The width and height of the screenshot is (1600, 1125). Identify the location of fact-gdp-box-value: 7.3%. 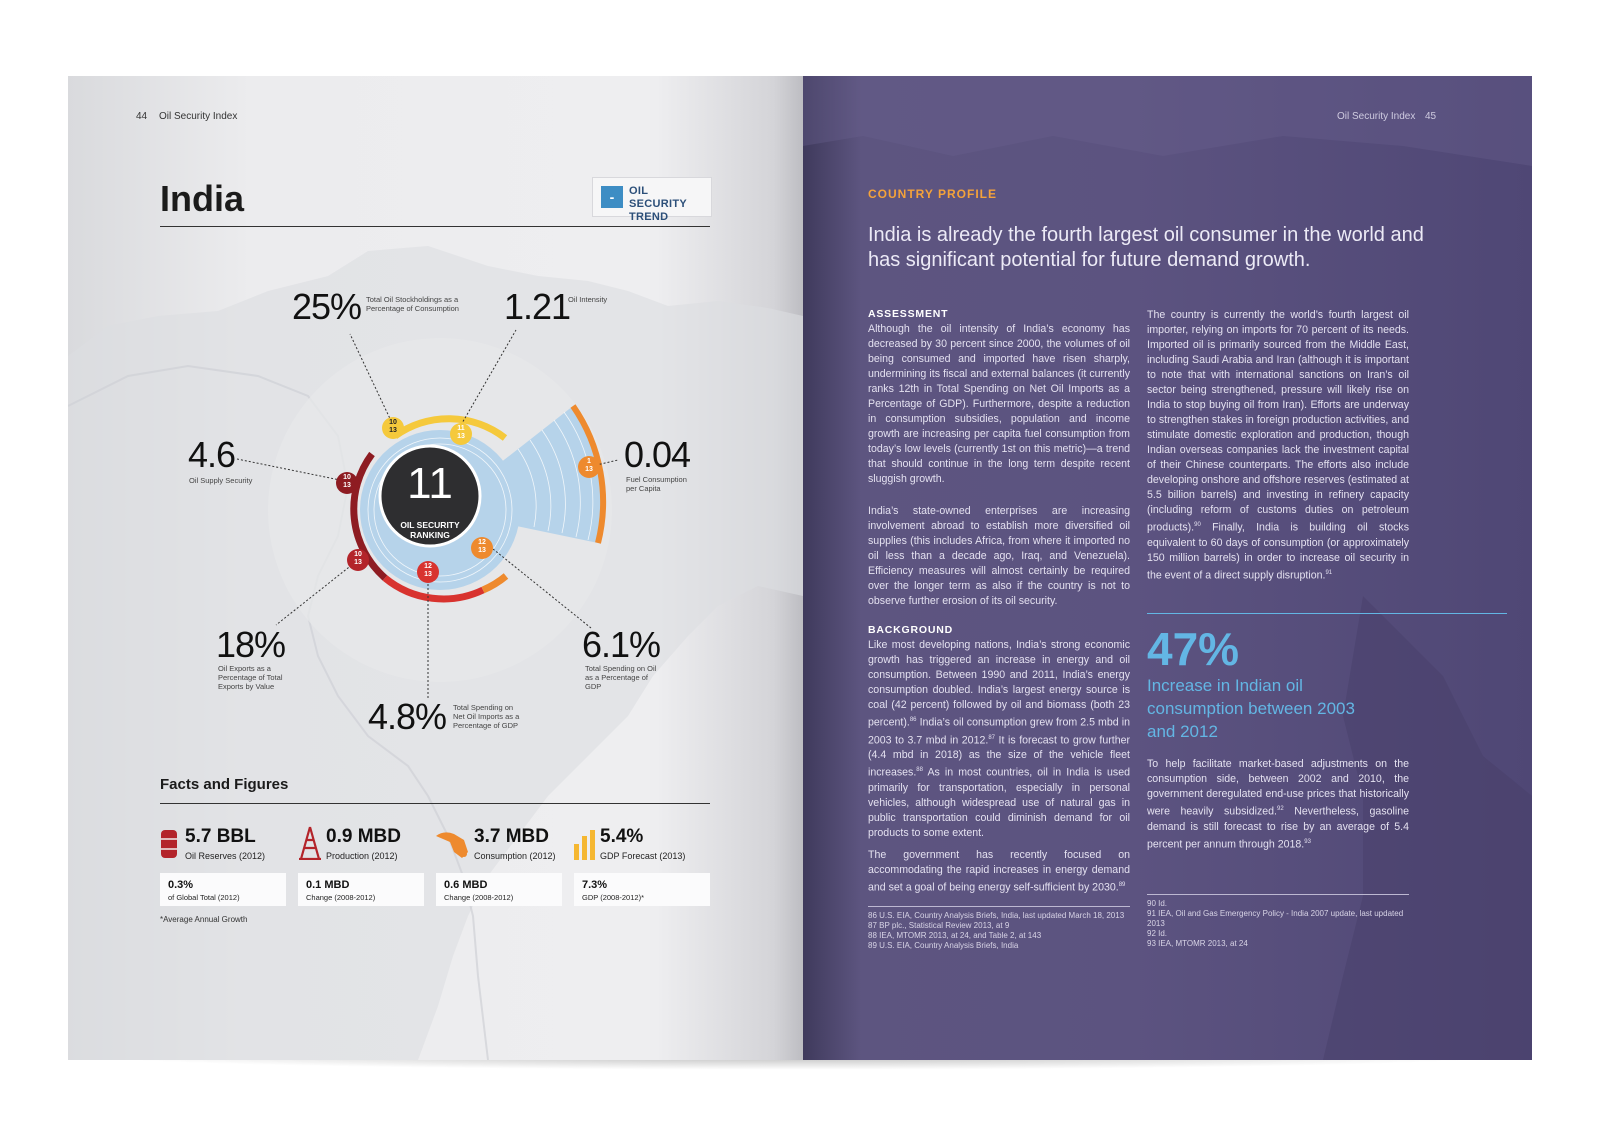
(595, 885).